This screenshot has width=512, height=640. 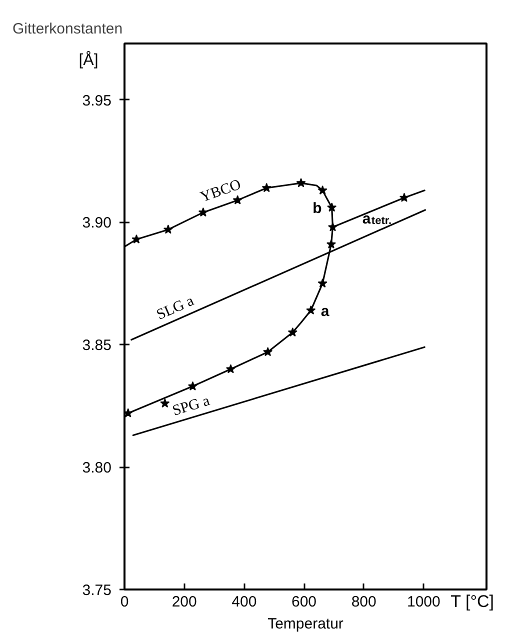 I want to click on text: SPG a, so click(x=191, y=406).